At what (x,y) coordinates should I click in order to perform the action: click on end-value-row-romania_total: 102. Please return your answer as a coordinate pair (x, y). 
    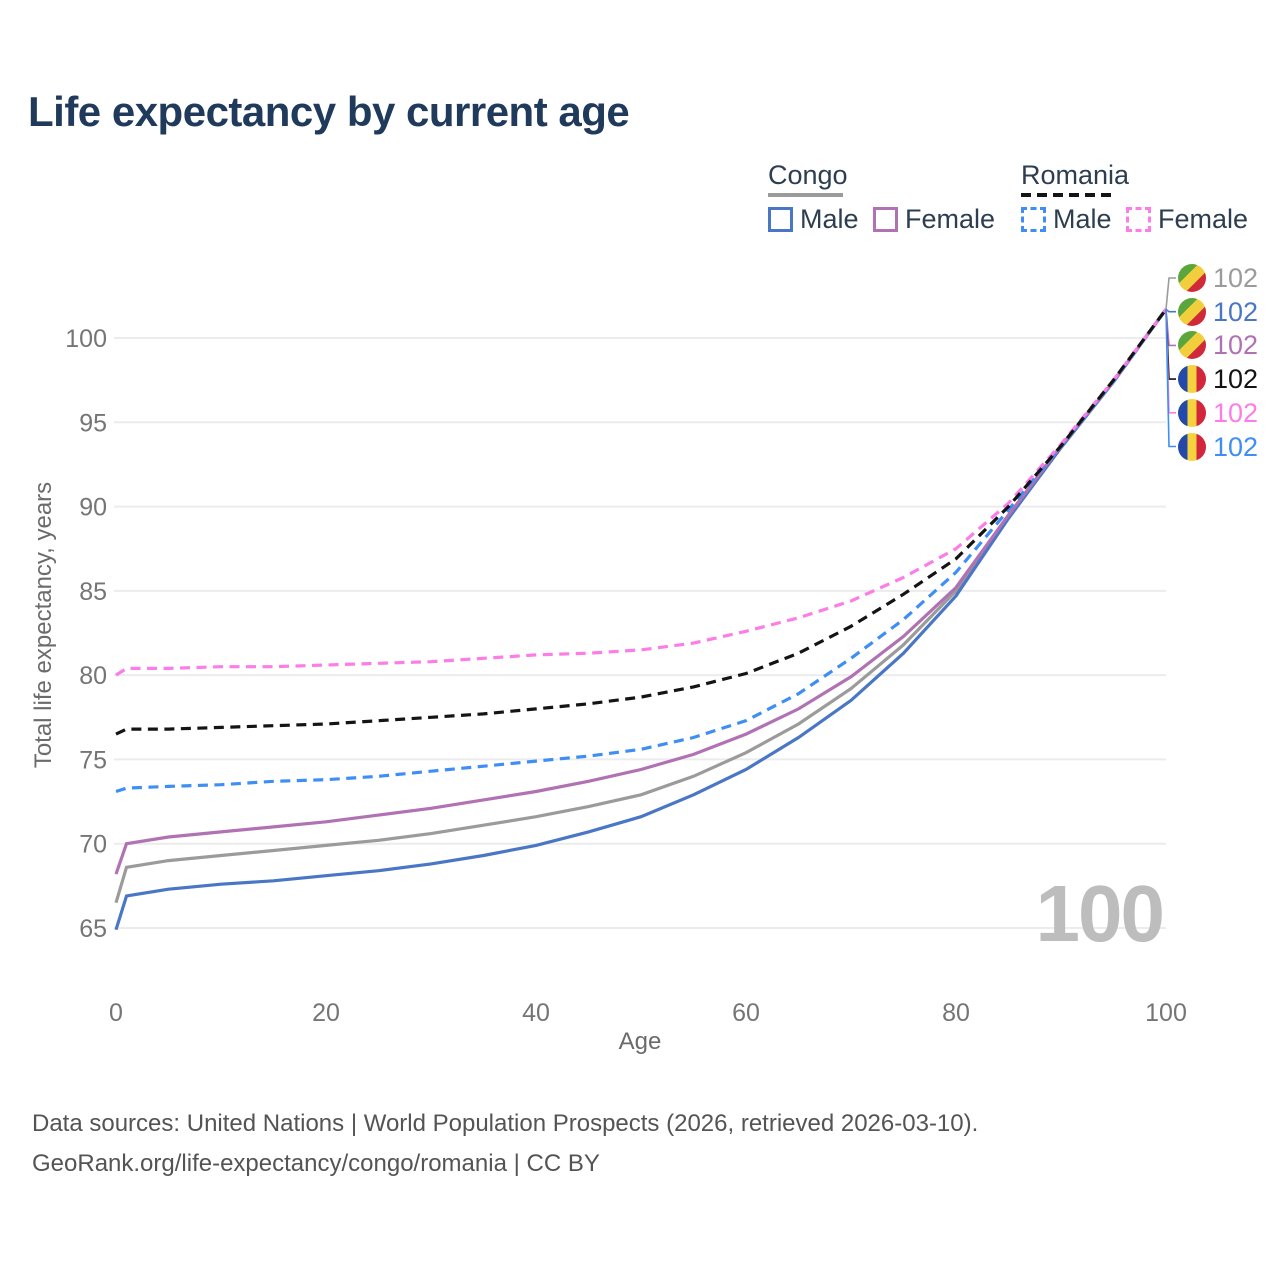
    Looking at the image, I should click on (1218, 379).